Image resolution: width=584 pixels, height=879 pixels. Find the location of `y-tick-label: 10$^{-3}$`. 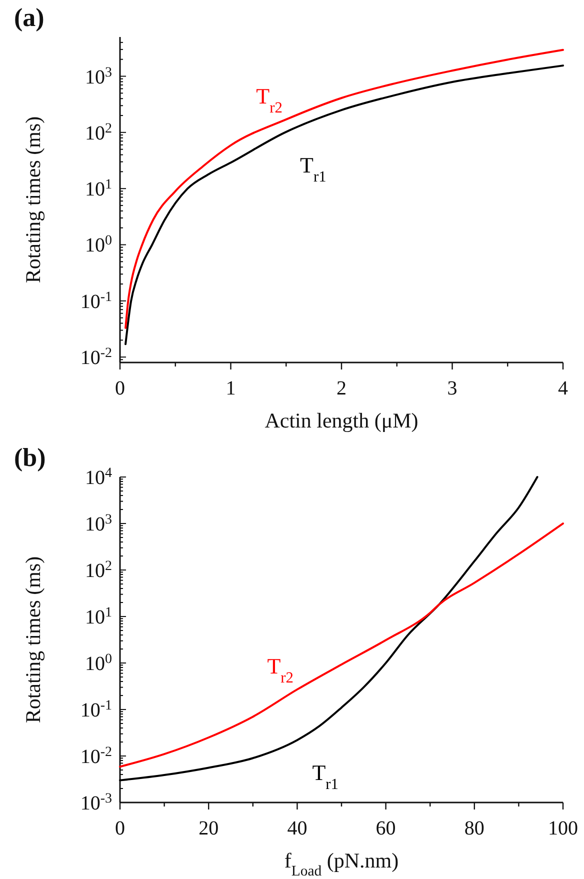

y-tick-label: 10$^{-3}$ is located at coordinates (96, 802).